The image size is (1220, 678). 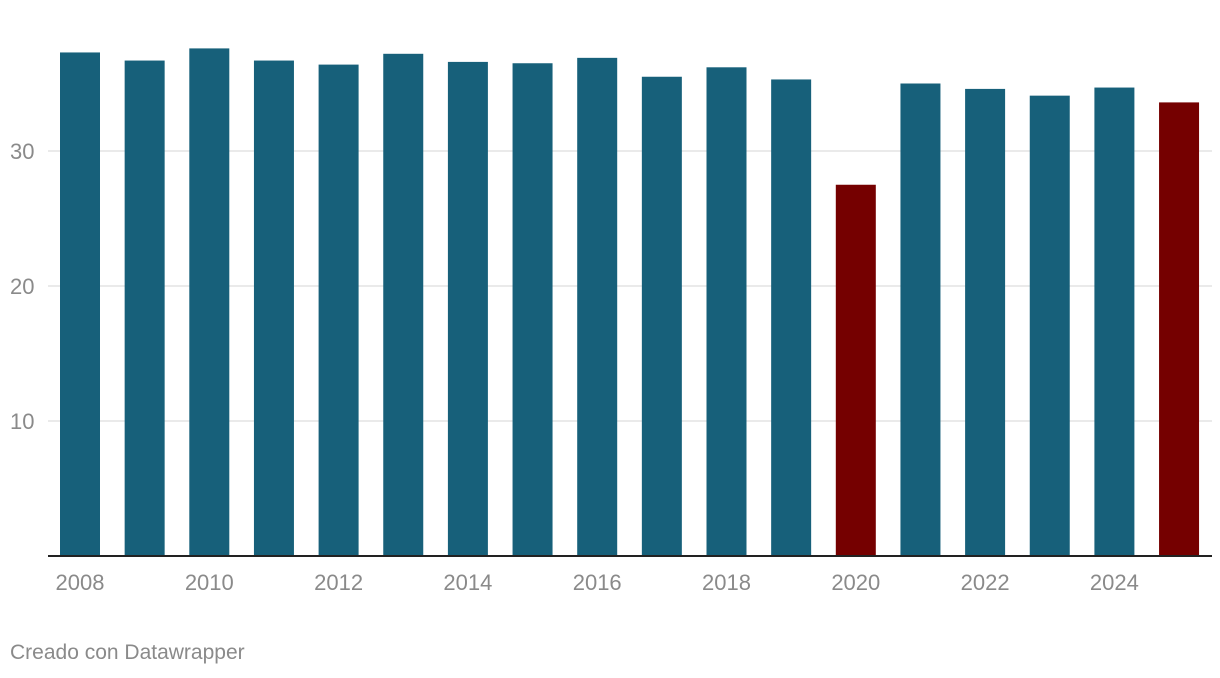 I want to click on y-tick-label: 20, so click(x=22, y=286).